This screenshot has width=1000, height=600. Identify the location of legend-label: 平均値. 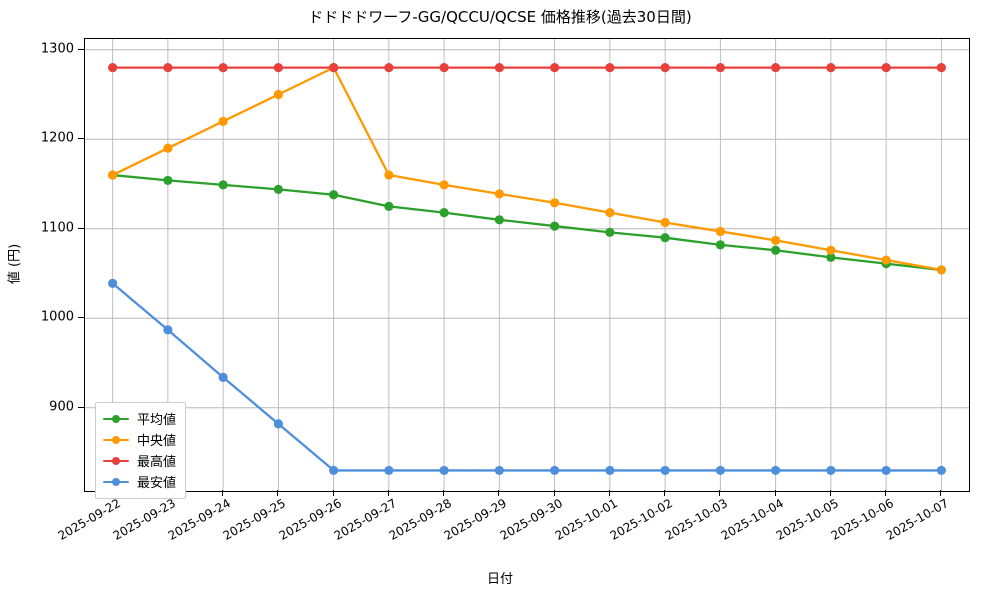
(157, 420).